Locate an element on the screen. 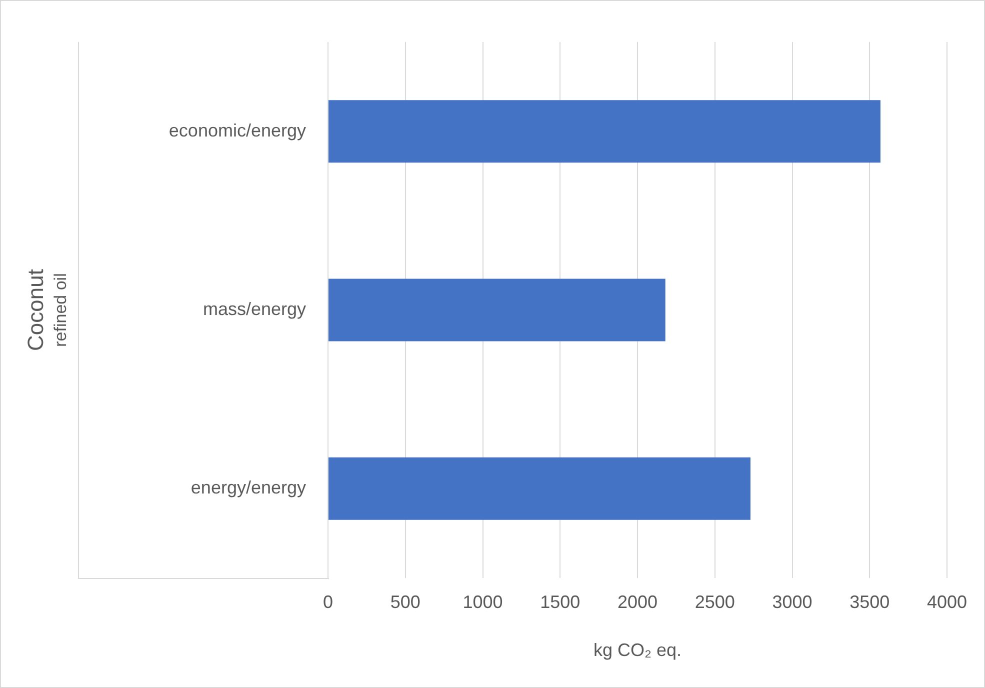 The width and height of the screenshot is (985, 688). y-tick-label: economic/energy is located at coordinates (237, 130).